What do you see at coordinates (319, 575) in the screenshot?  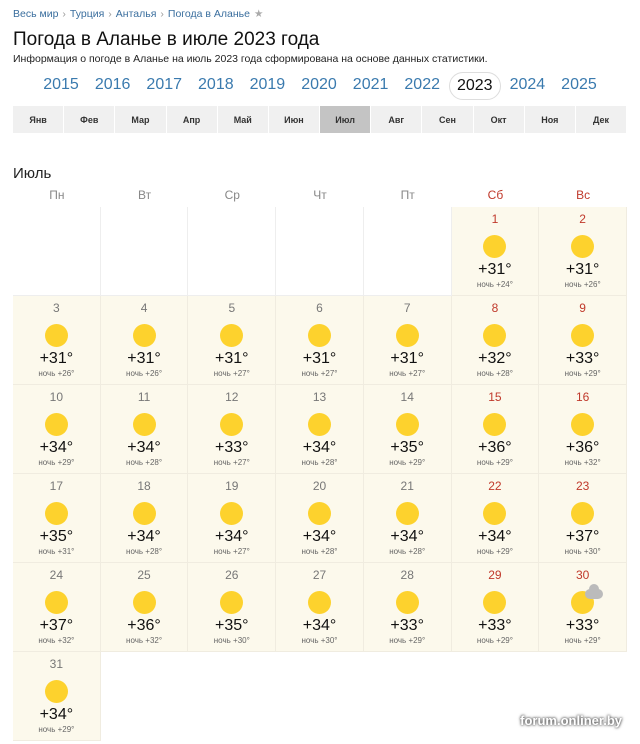 I see `day-number: 27` at bounding box center [319, 575].